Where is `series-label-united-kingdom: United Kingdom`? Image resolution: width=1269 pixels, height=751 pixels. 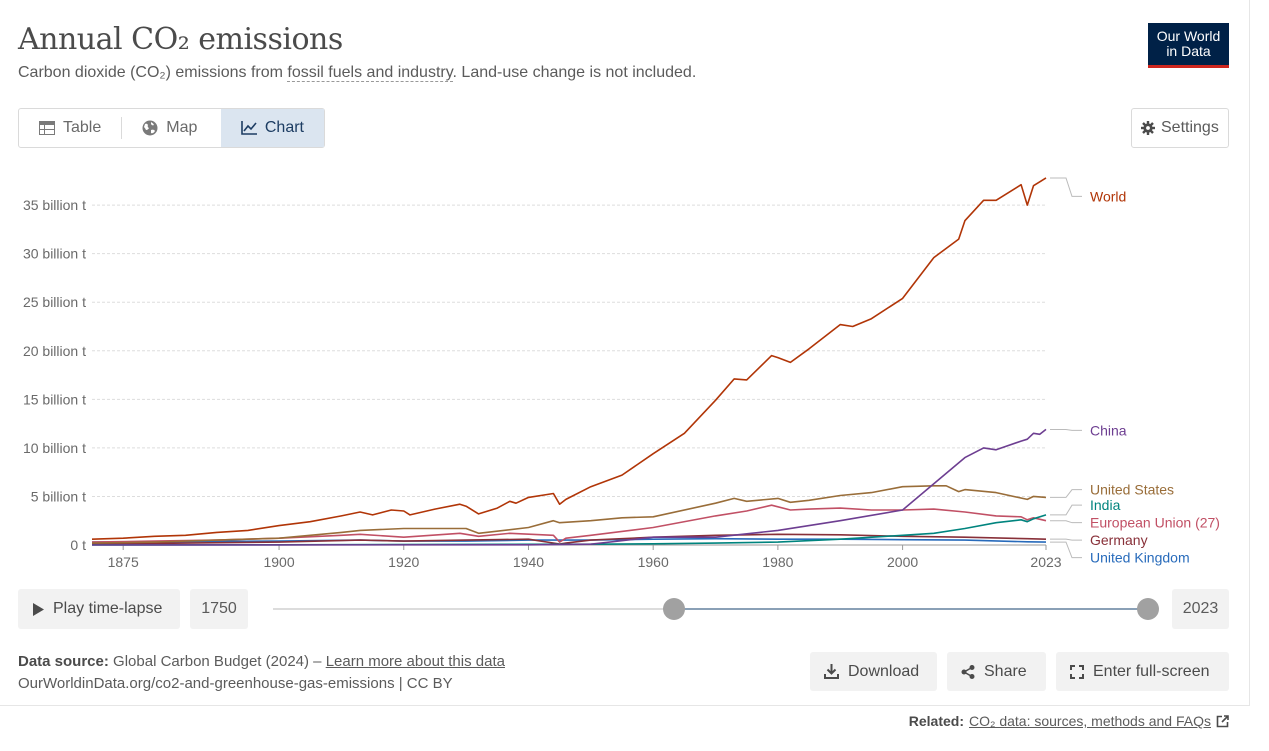 series-label-united-kingdom: United Kingdom is located at coordinates (1140, 558).